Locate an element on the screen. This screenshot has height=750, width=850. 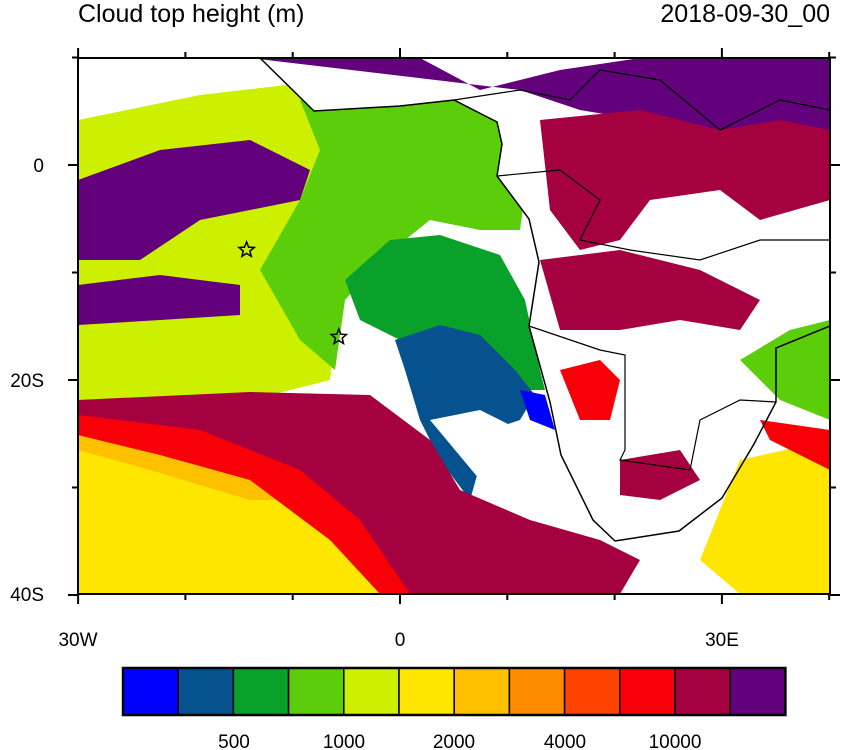
star-markers is located at coordinates (293, 292).